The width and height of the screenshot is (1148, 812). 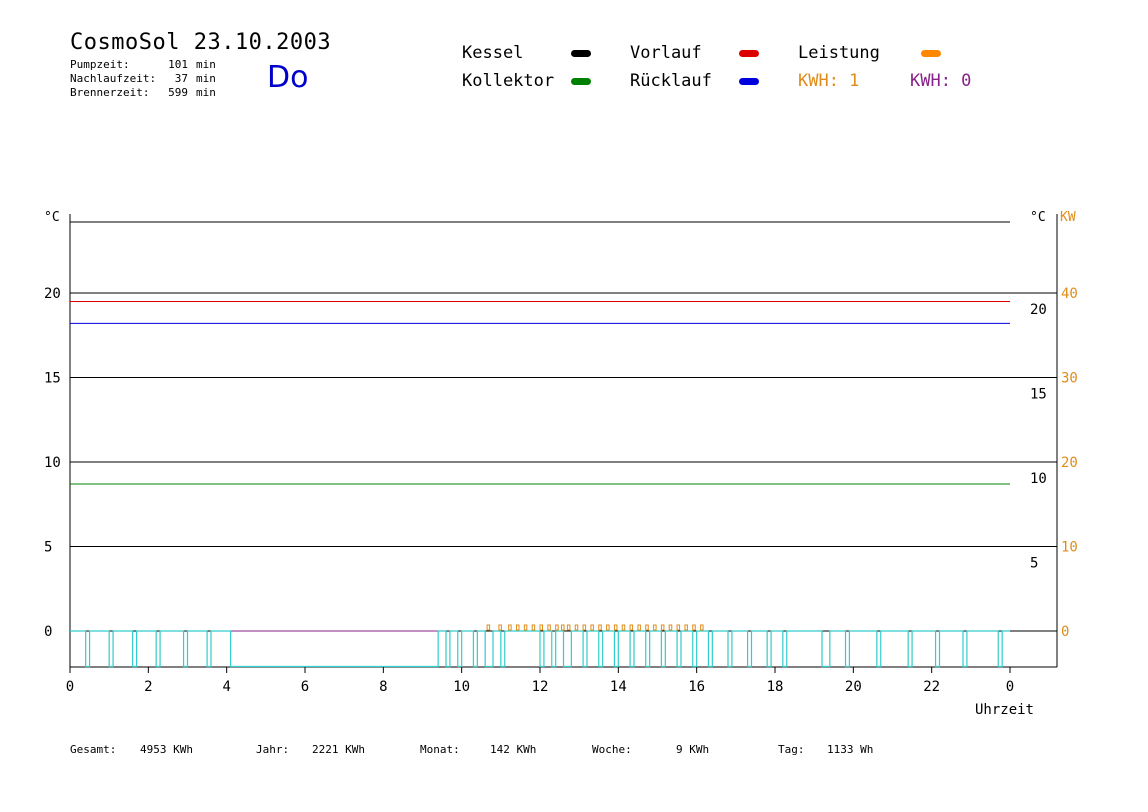 I want to click on weekday-label: Do, so click(x=288, y=77).